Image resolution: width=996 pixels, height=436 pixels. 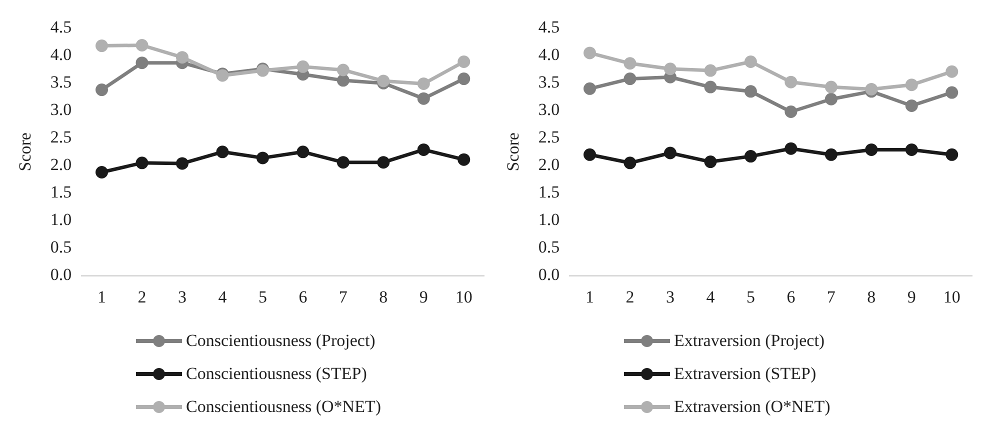 What do you see at coordinates (281, 340) in the screenshot?
I see `legend-label: Conscientiousness (Project)` at bounding box center [281, 340].